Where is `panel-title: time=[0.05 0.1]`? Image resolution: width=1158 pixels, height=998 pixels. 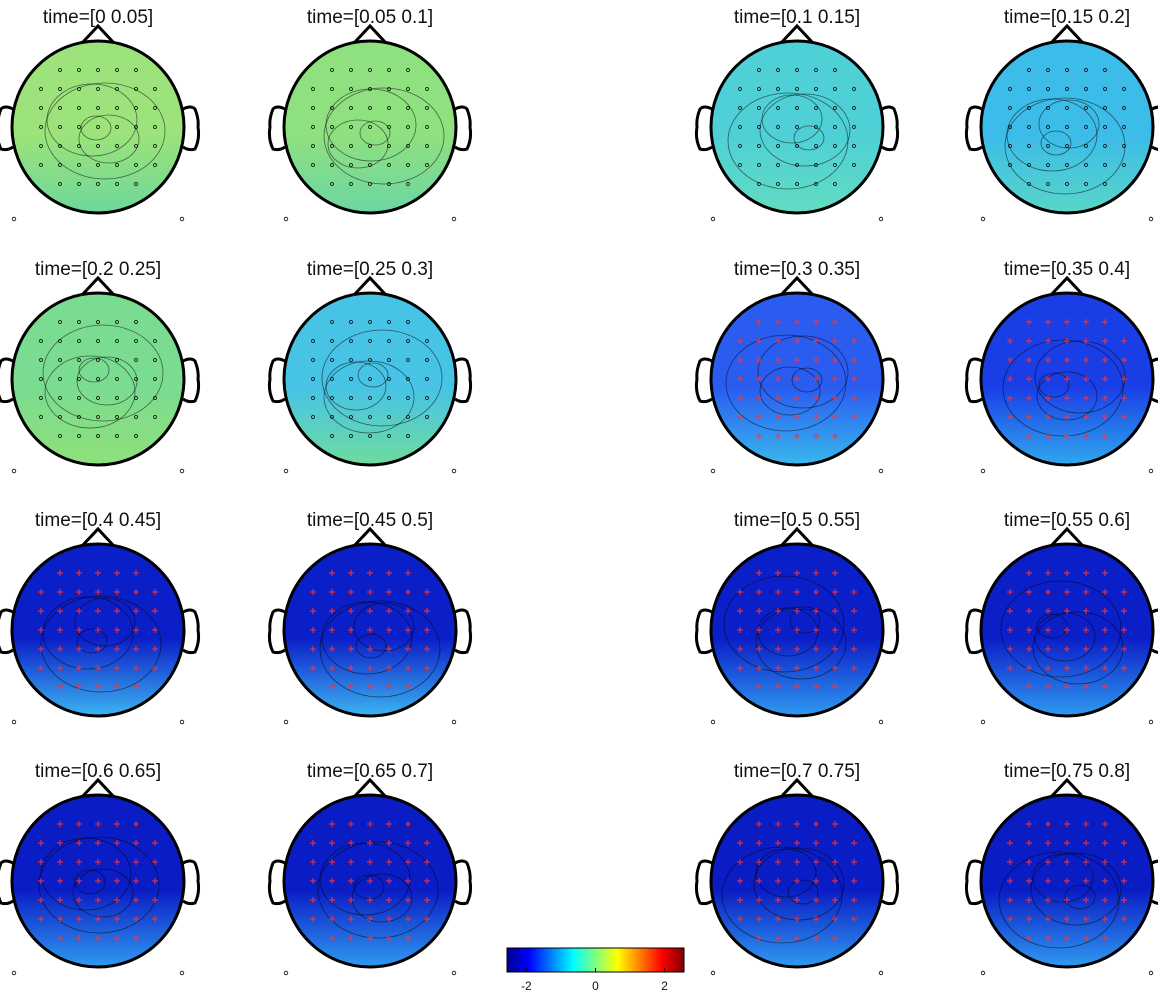 panel-title: time=[0.05 0.1] is located at coordinates (370, 17).